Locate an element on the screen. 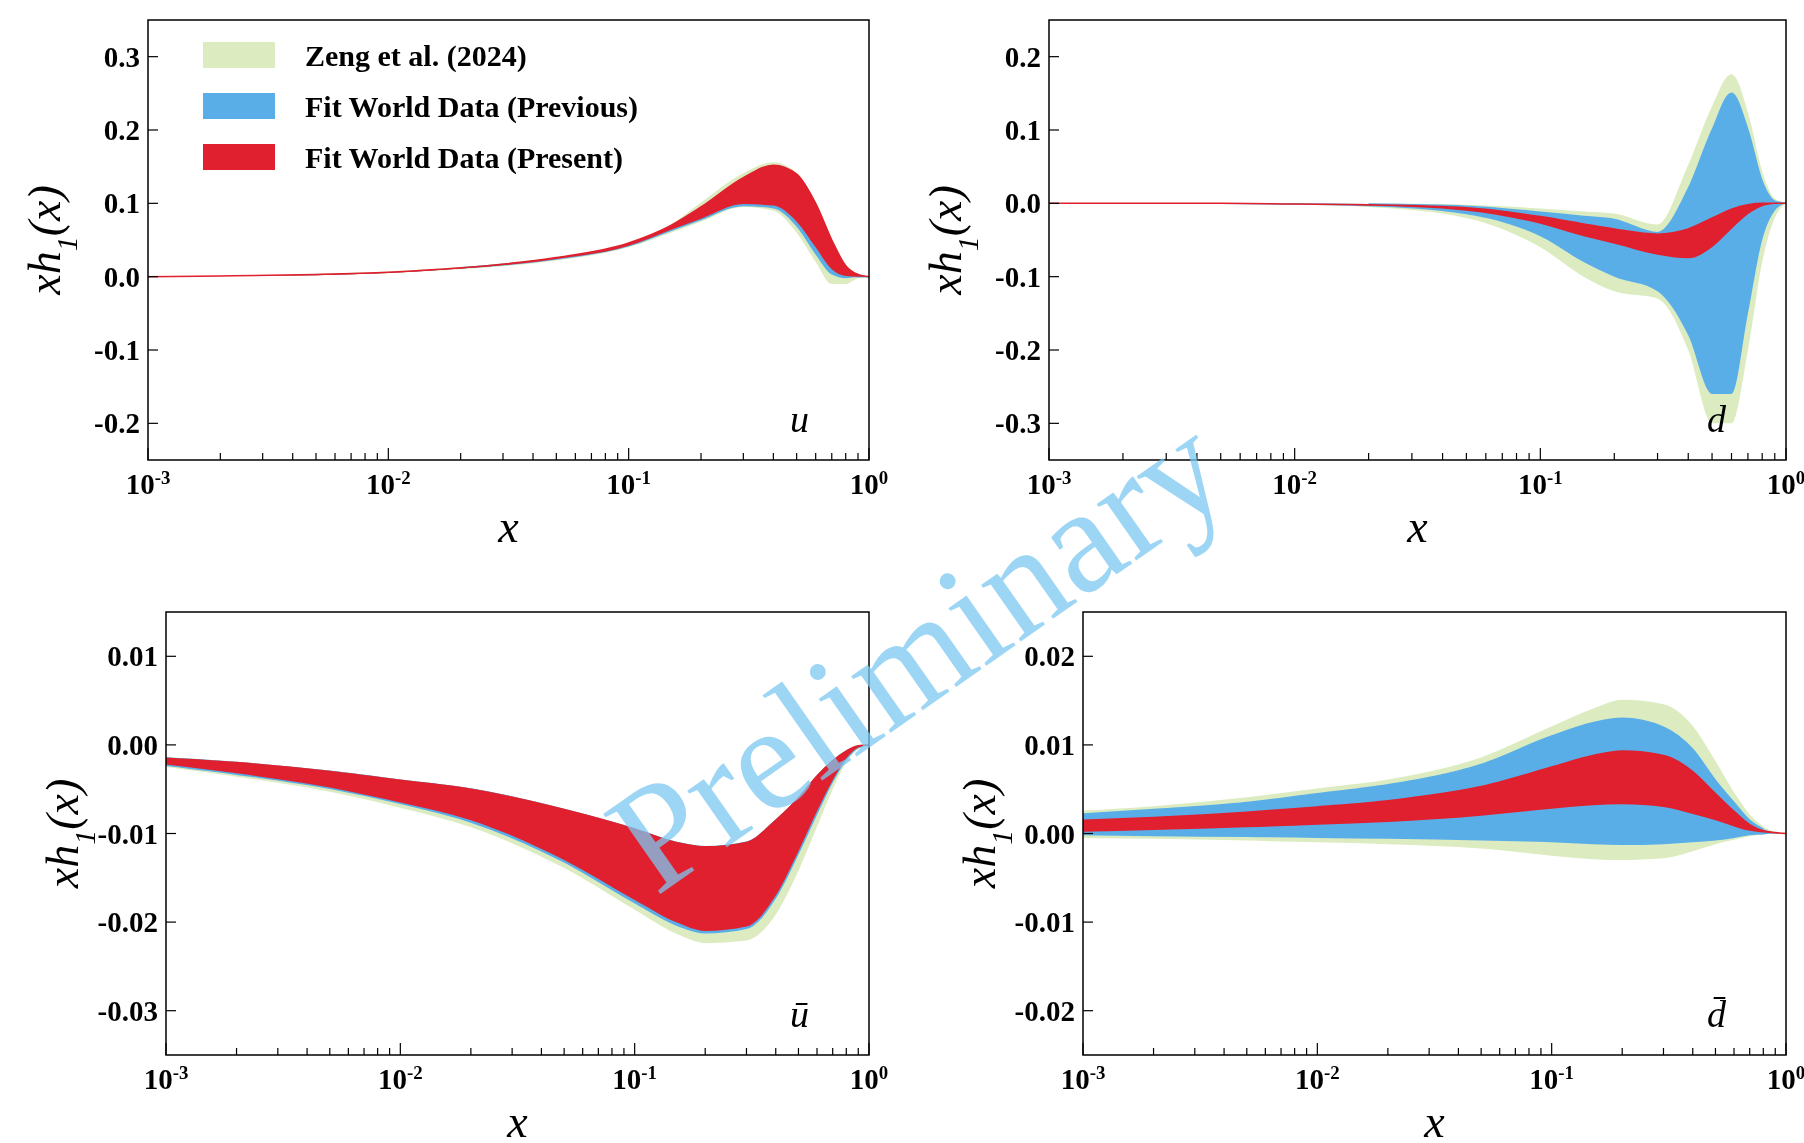 The width and height of the screenshot is (1804, 1143). y-tick-label: -0.3 is located at coordinates (1018, 423).